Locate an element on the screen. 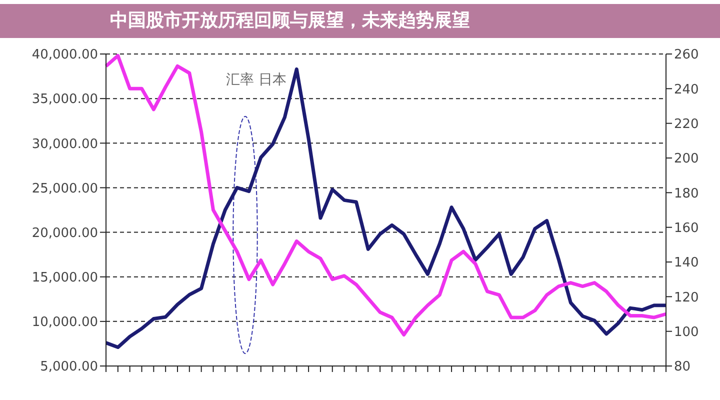 The height and width of the screenshot is (400, 720). y2-tick-label: 180 is located at coordinates (686, 194).